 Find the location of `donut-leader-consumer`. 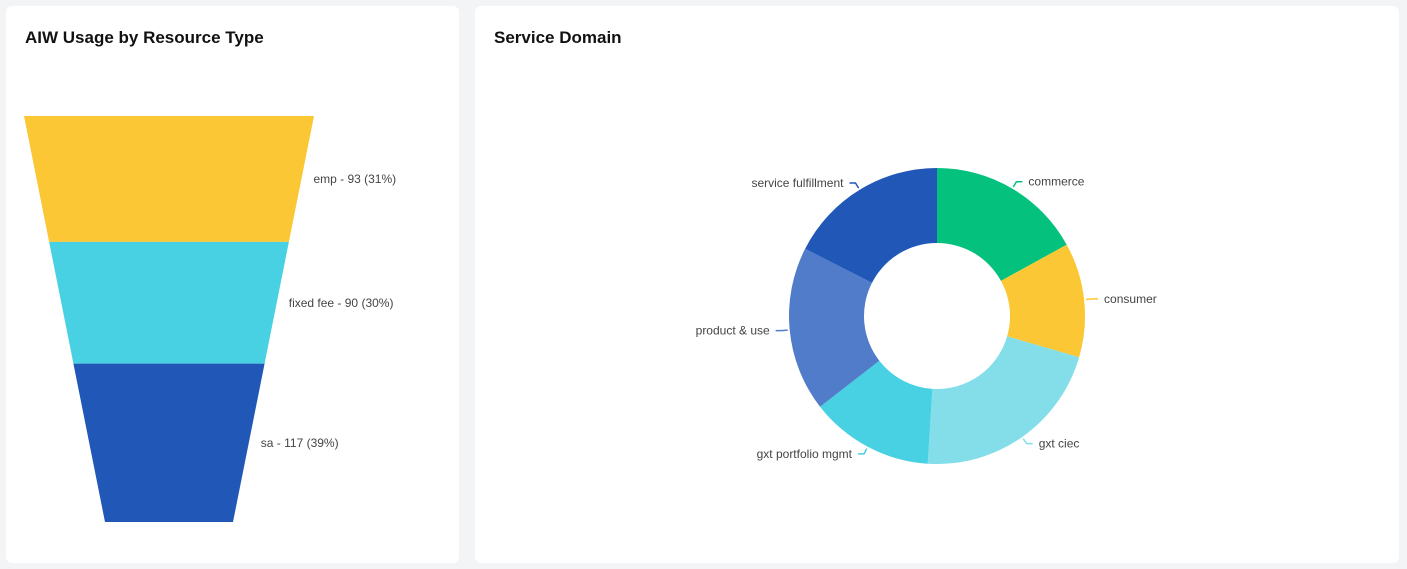

donut-leader-consumer is located at coordinates (1092, 299).